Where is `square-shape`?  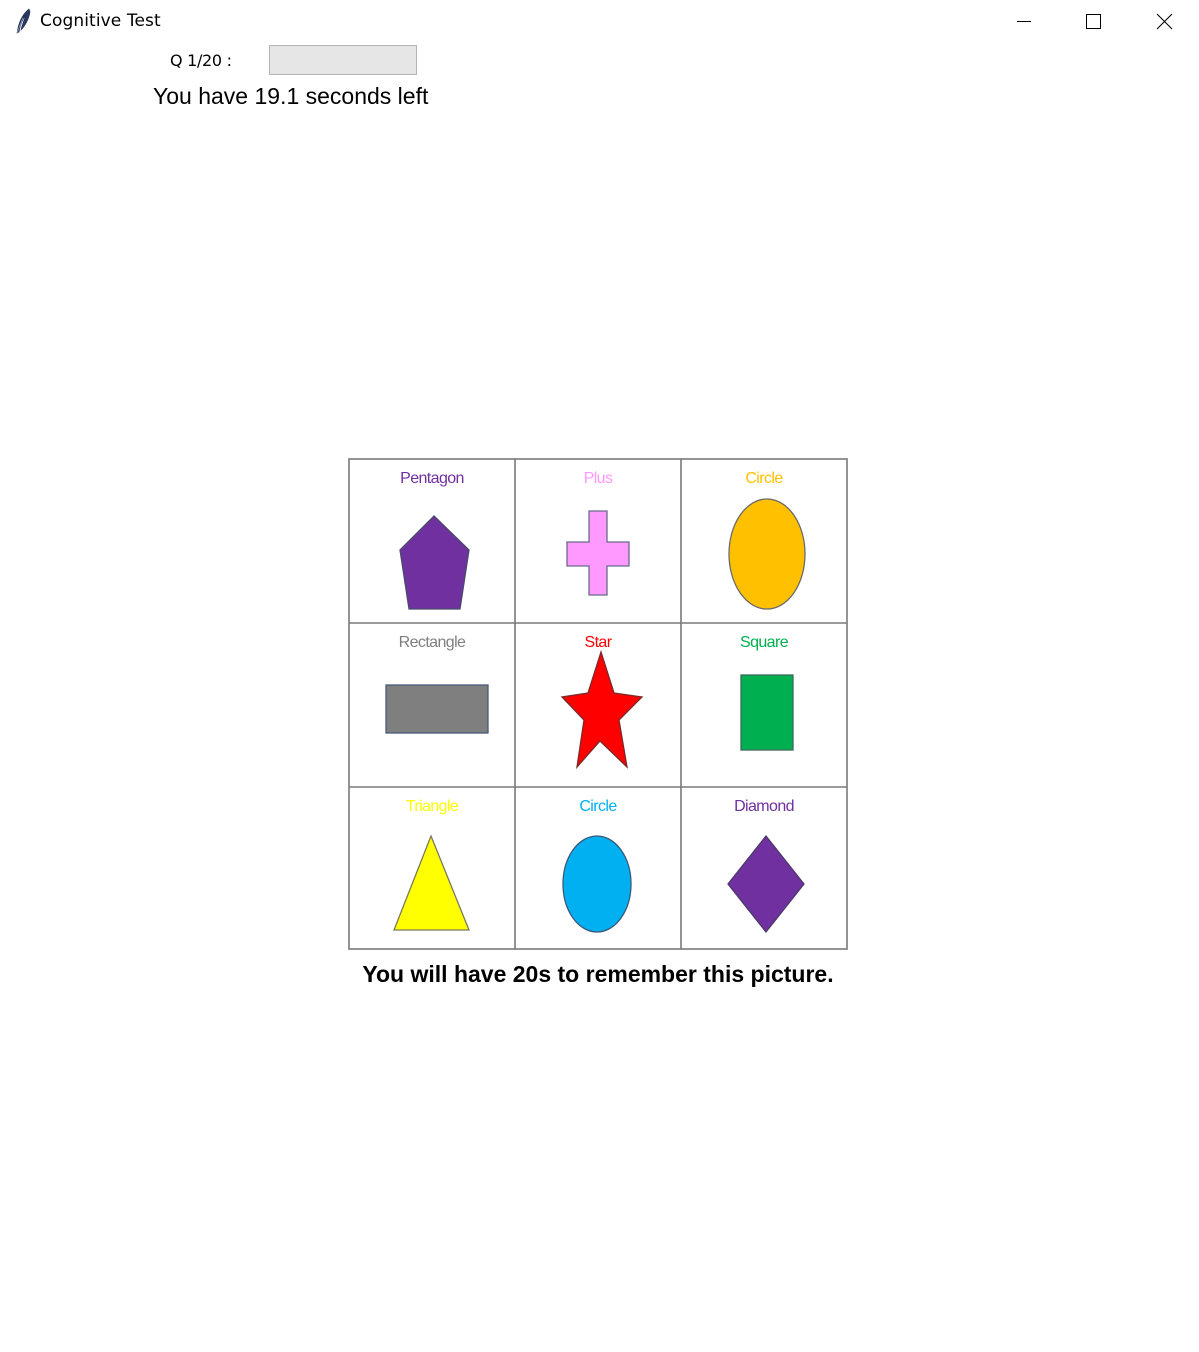 square-shape is located at coordinates (767, 712).